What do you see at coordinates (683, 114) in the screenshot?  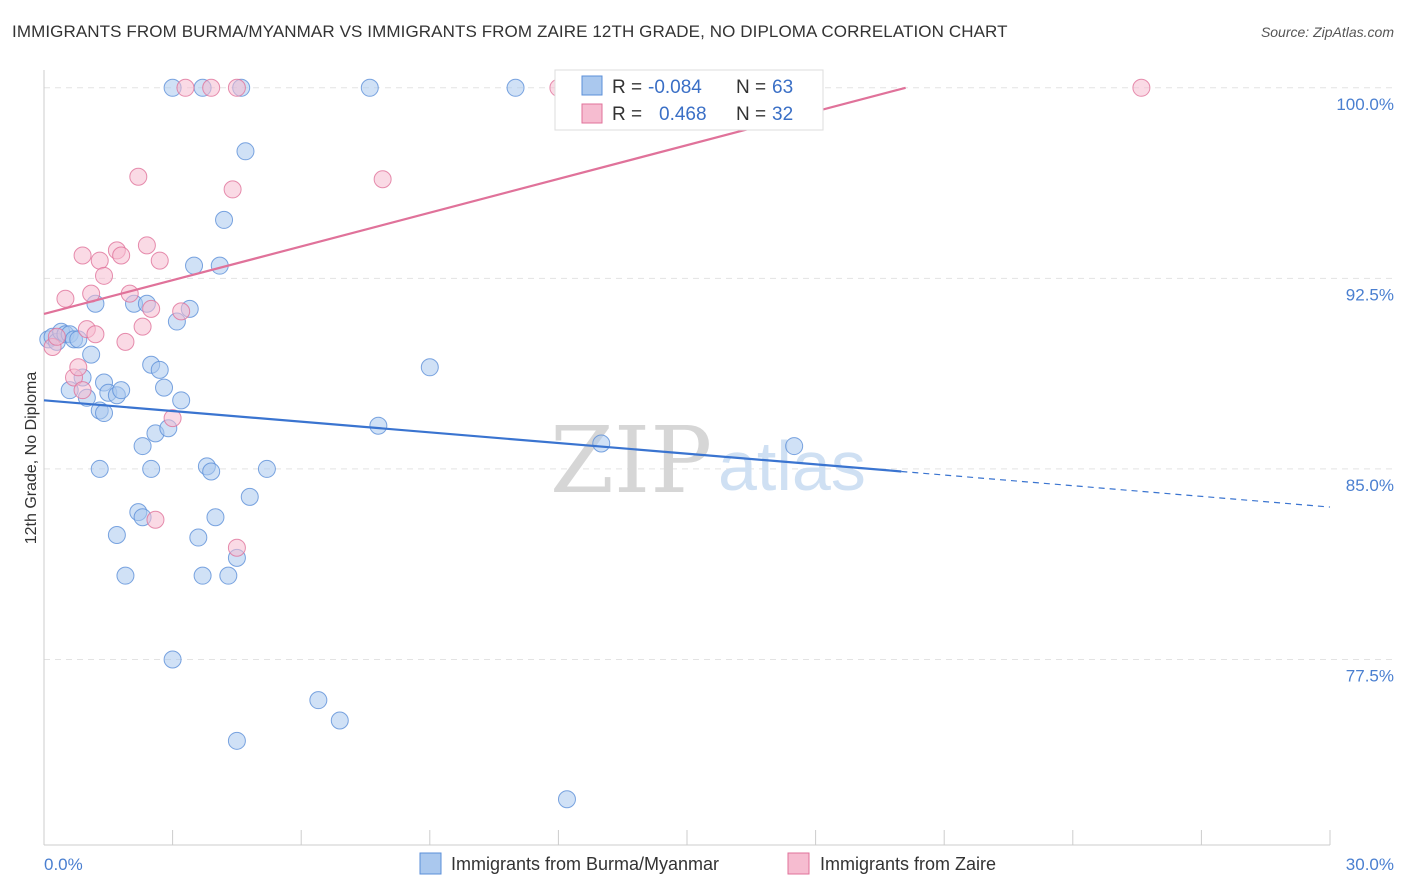 I see `legend-r-value-pink: 0.468` at bounding box center [683, 114].